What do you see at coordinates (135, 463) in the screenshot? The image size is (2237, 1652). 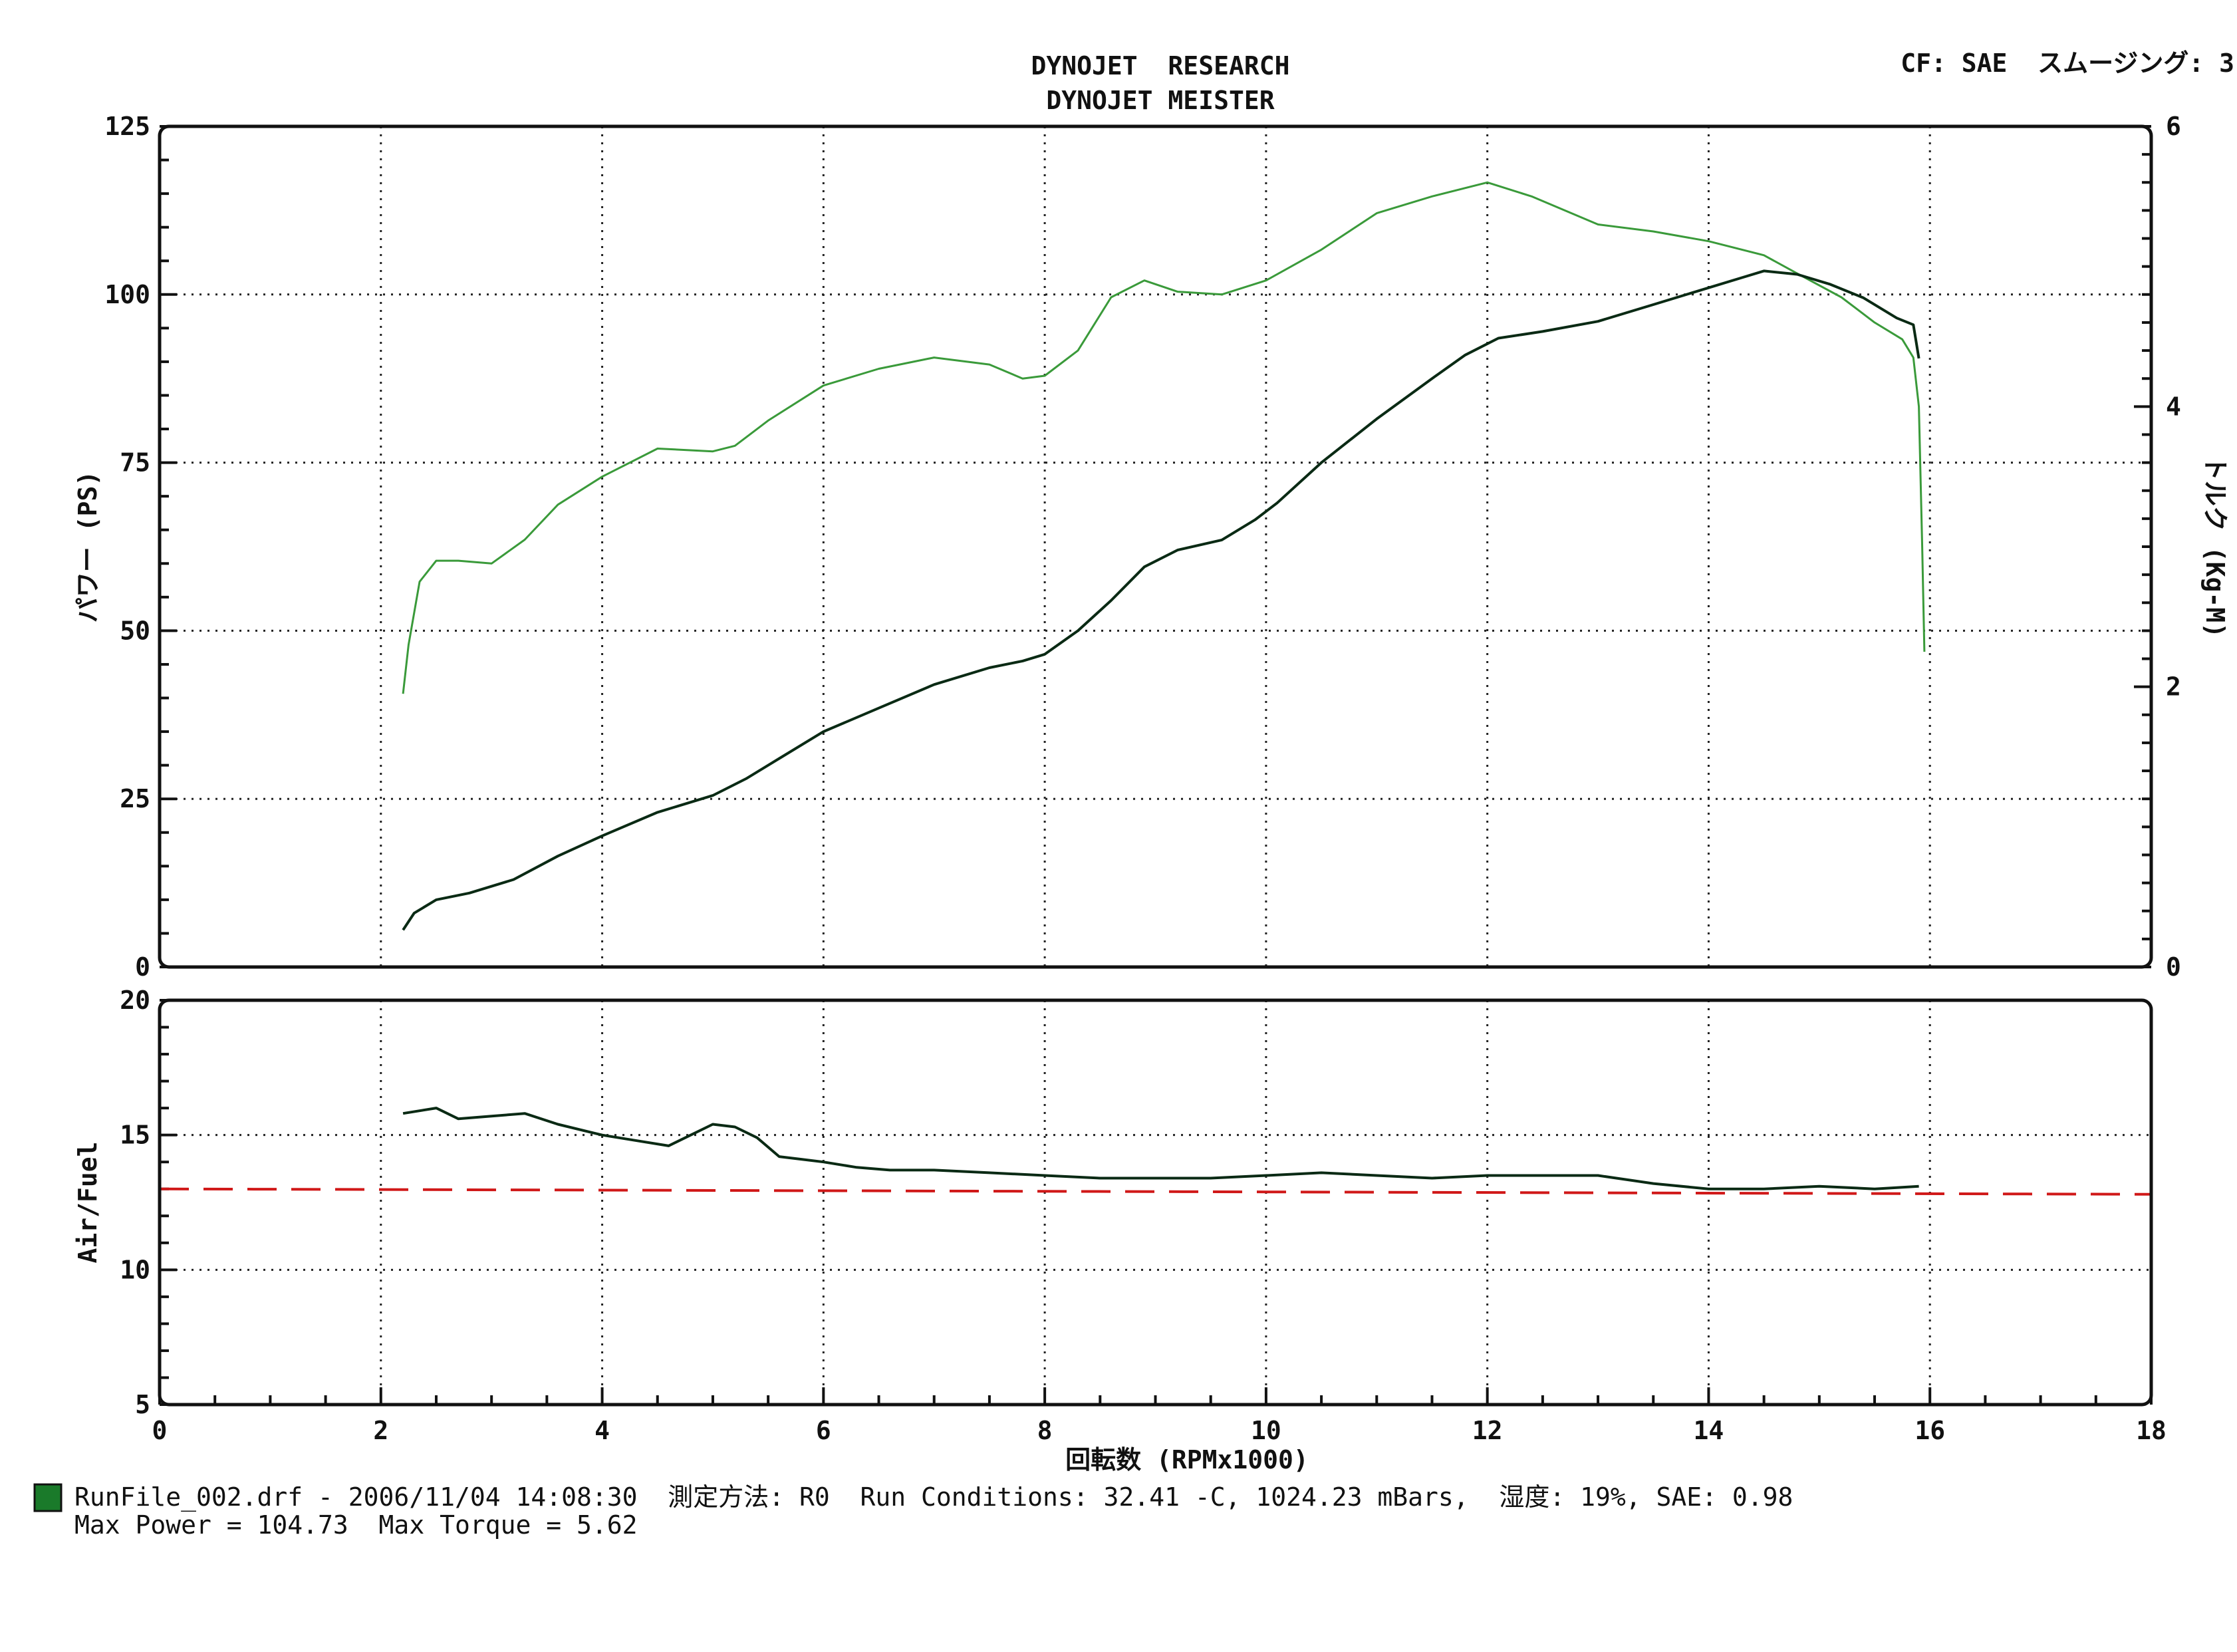 I see `left-tick-label: 75` at bounding box center [135, 463].